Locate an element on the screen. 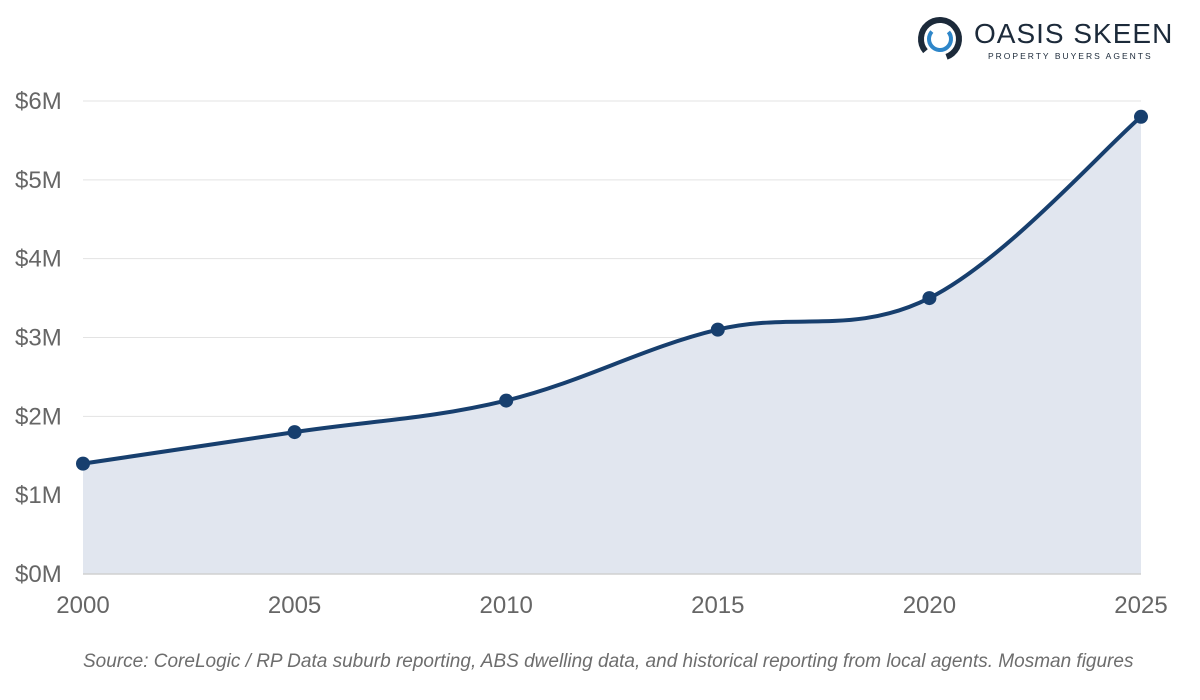 This screenshot has width=1200, height=700. y-tick-label: $3M is located at coordinates (38, 338).